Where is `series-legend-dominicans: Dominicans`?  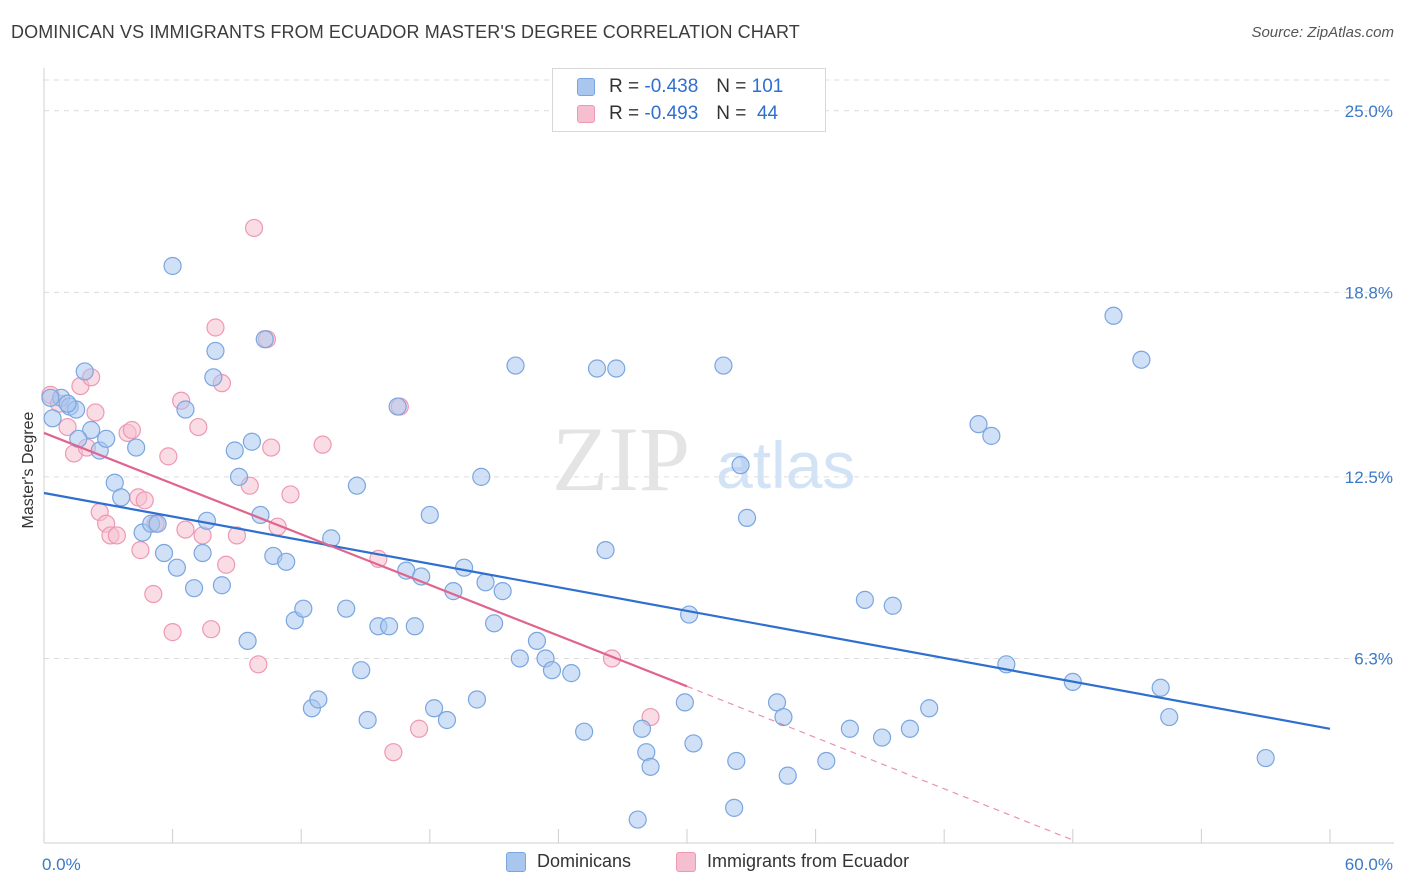 series-legend-dominicans: Dominicans is located at coordinates (568, 861).